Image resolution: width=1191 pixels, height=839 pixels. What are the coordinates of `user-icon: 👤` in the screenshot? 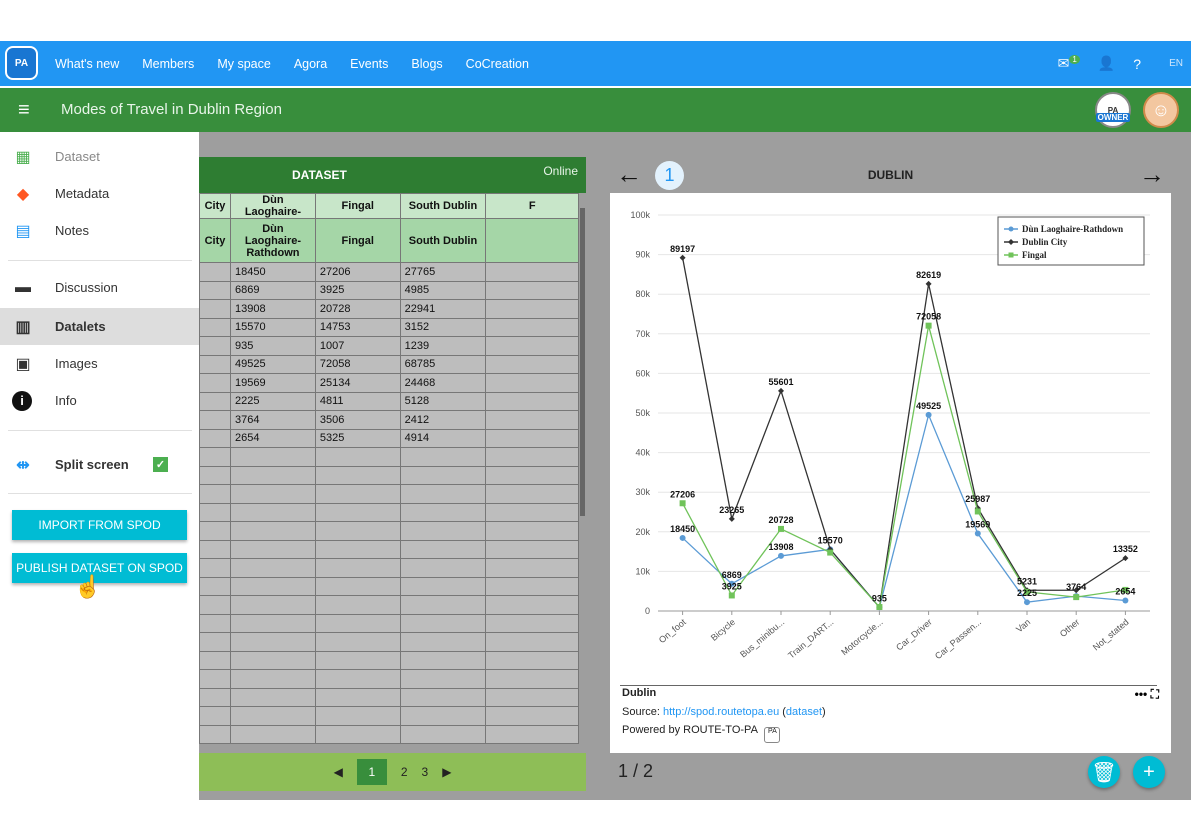 It's located at (1106, 63).